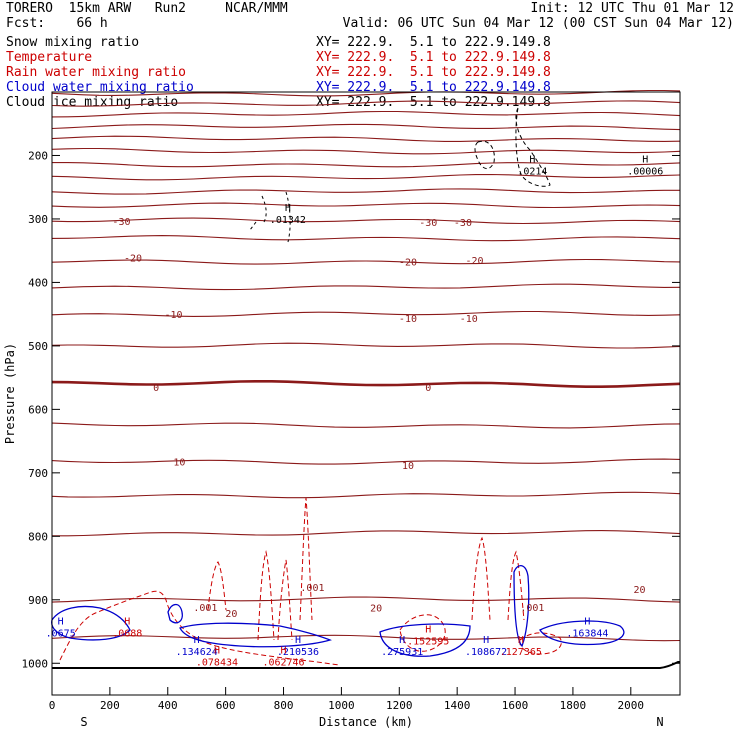 This screenshot has width=740, height=740. What do you see at coordinates (284, 705) in the screenshot?
I see `x-tick-label: 800` at bounding box center [284, 705].